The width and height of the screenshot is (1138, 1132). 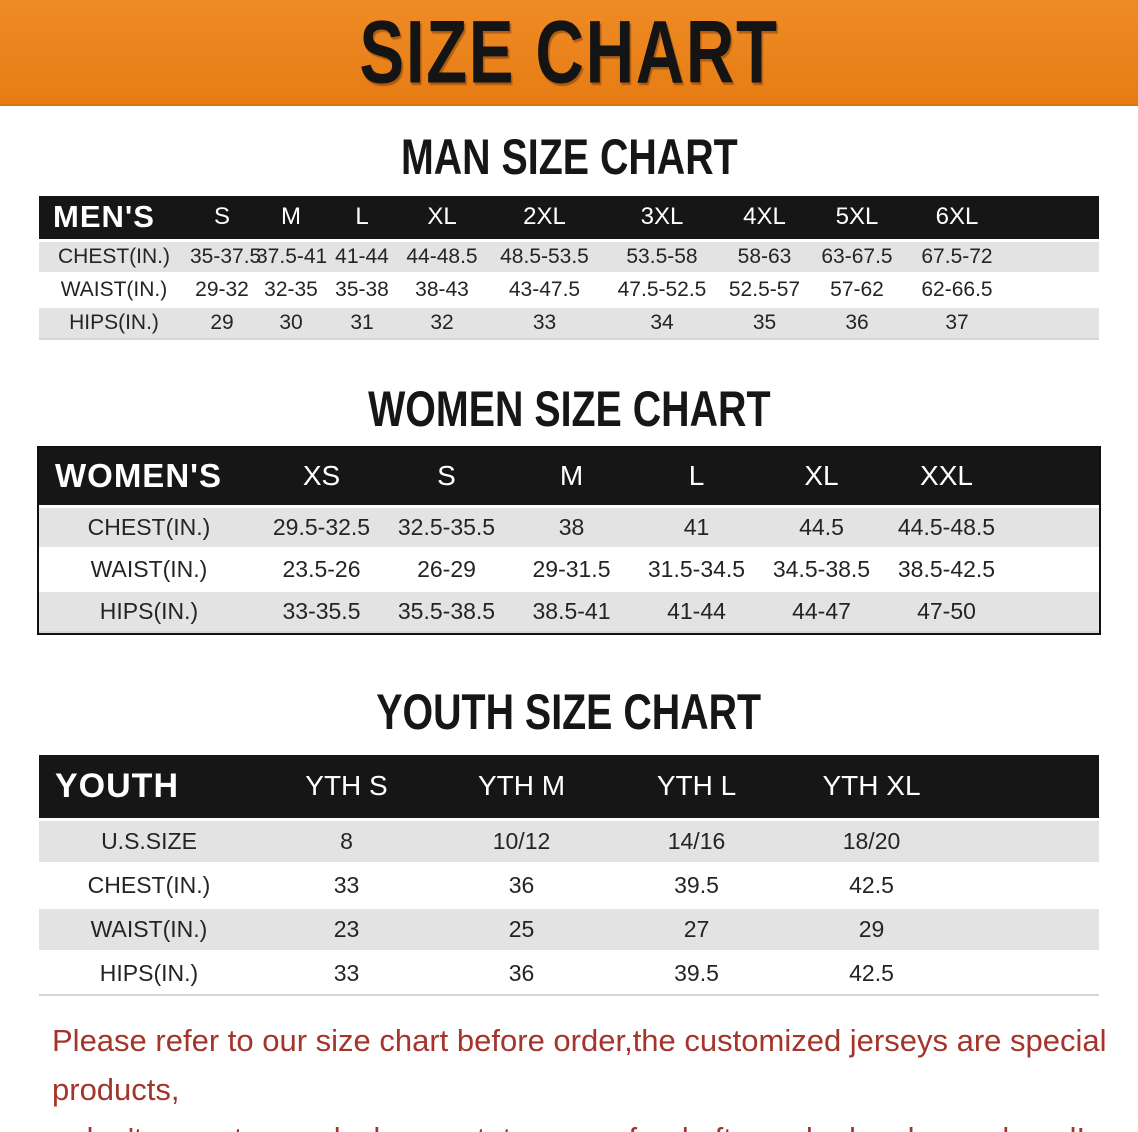 What do you see at coordinates (149, 841) in the screenshot?
I see `row-label: U.S.SIZE` at bounding box center [149, 841].